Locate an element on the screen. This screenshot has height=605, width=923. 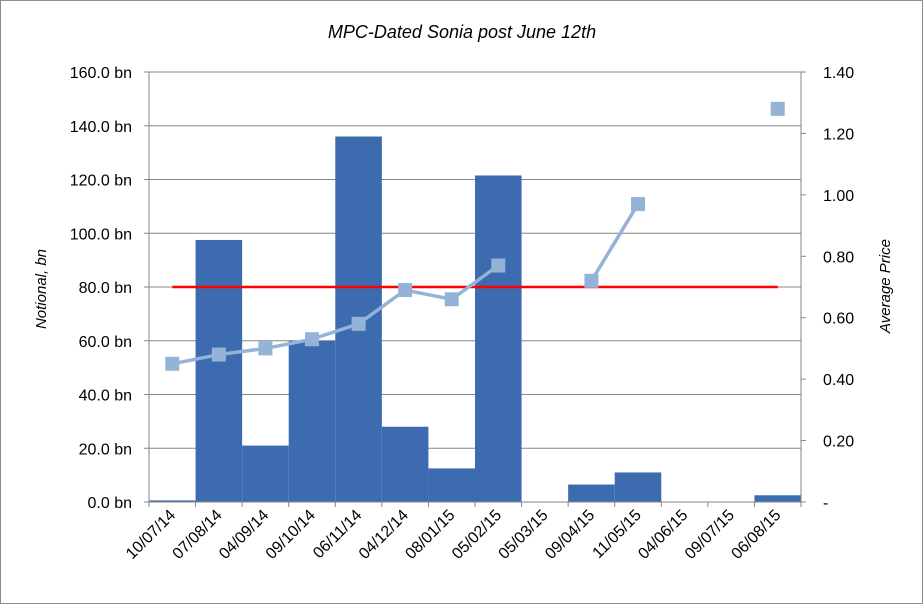
y2-tick-label: 0.80 is located at coordinates (838, 257).